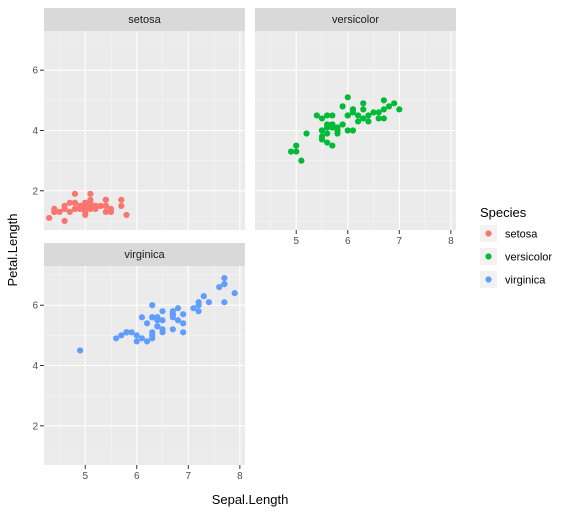  Describe the element at coordinates (516, 256) in the screenshot. I see `legend-entries: setosa versicolor virginica` at that location.